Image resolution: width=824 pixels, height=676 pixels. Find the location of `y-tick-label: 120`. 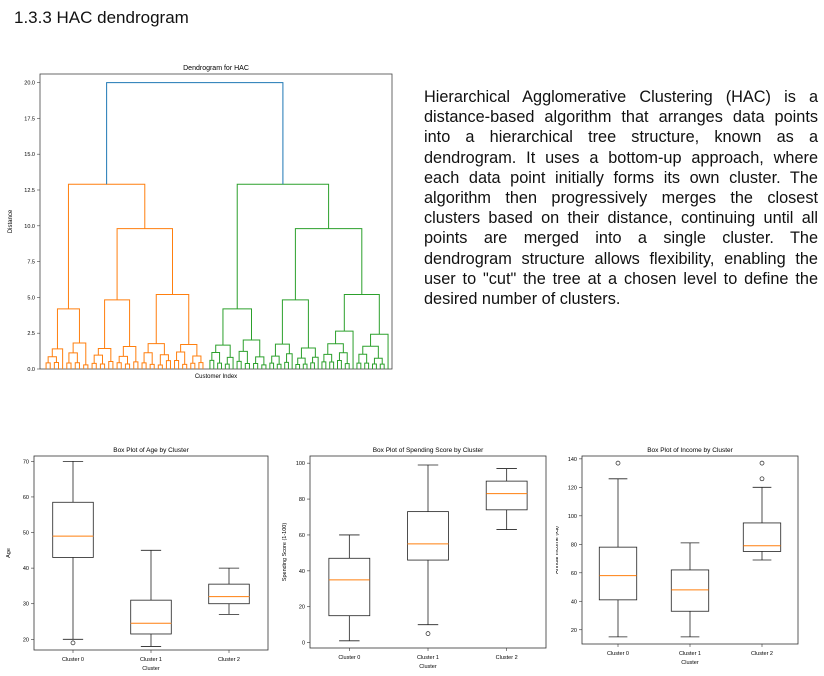

y-tick-label: 120 is located at coordinates (572, 488).